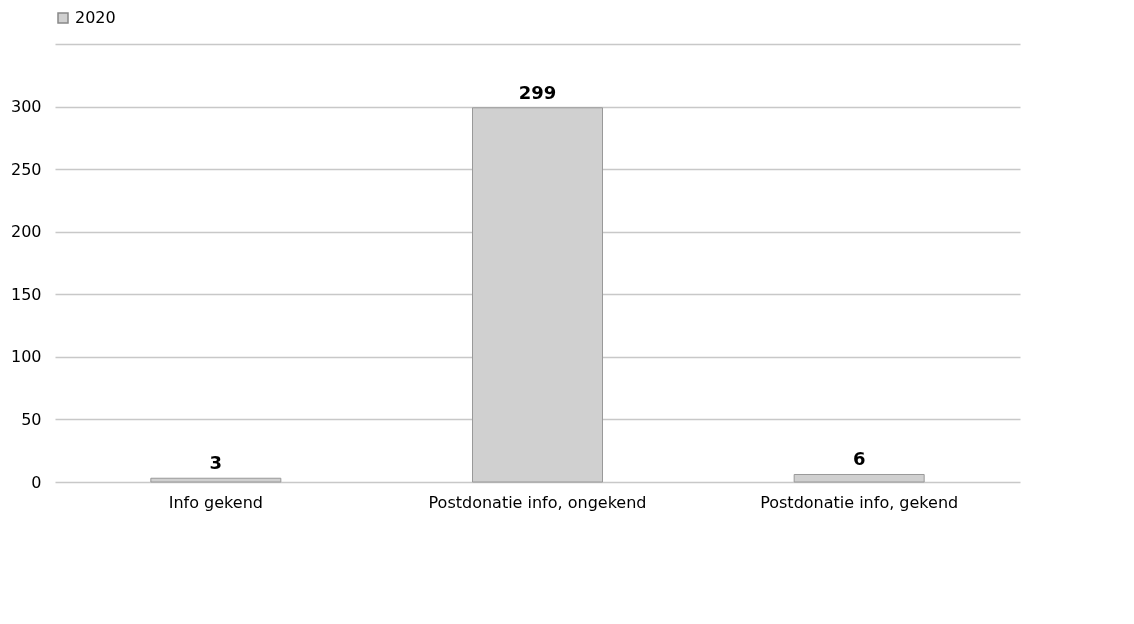 The image size is (1134, 624). Describe the element at coordinates (26, 107) in the screenshot. I see `y-tick-label: 300` at that location.